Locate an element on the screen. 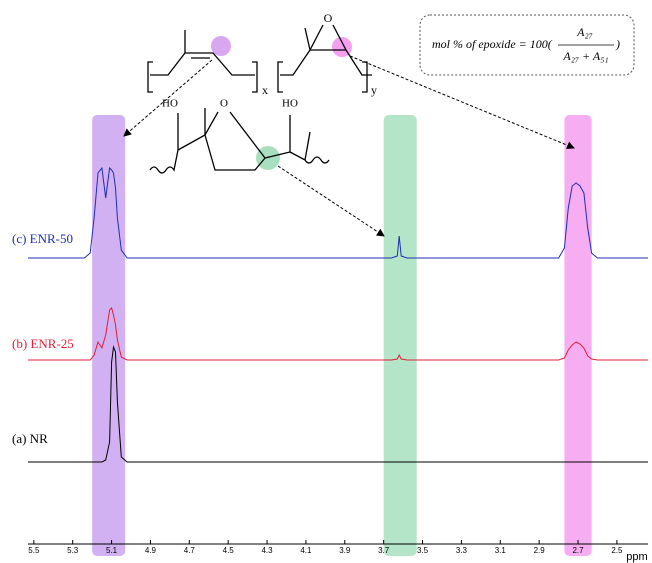 The image size is (652, 563). x-tick-label: 5.1 is located at coordinates (112, 550).